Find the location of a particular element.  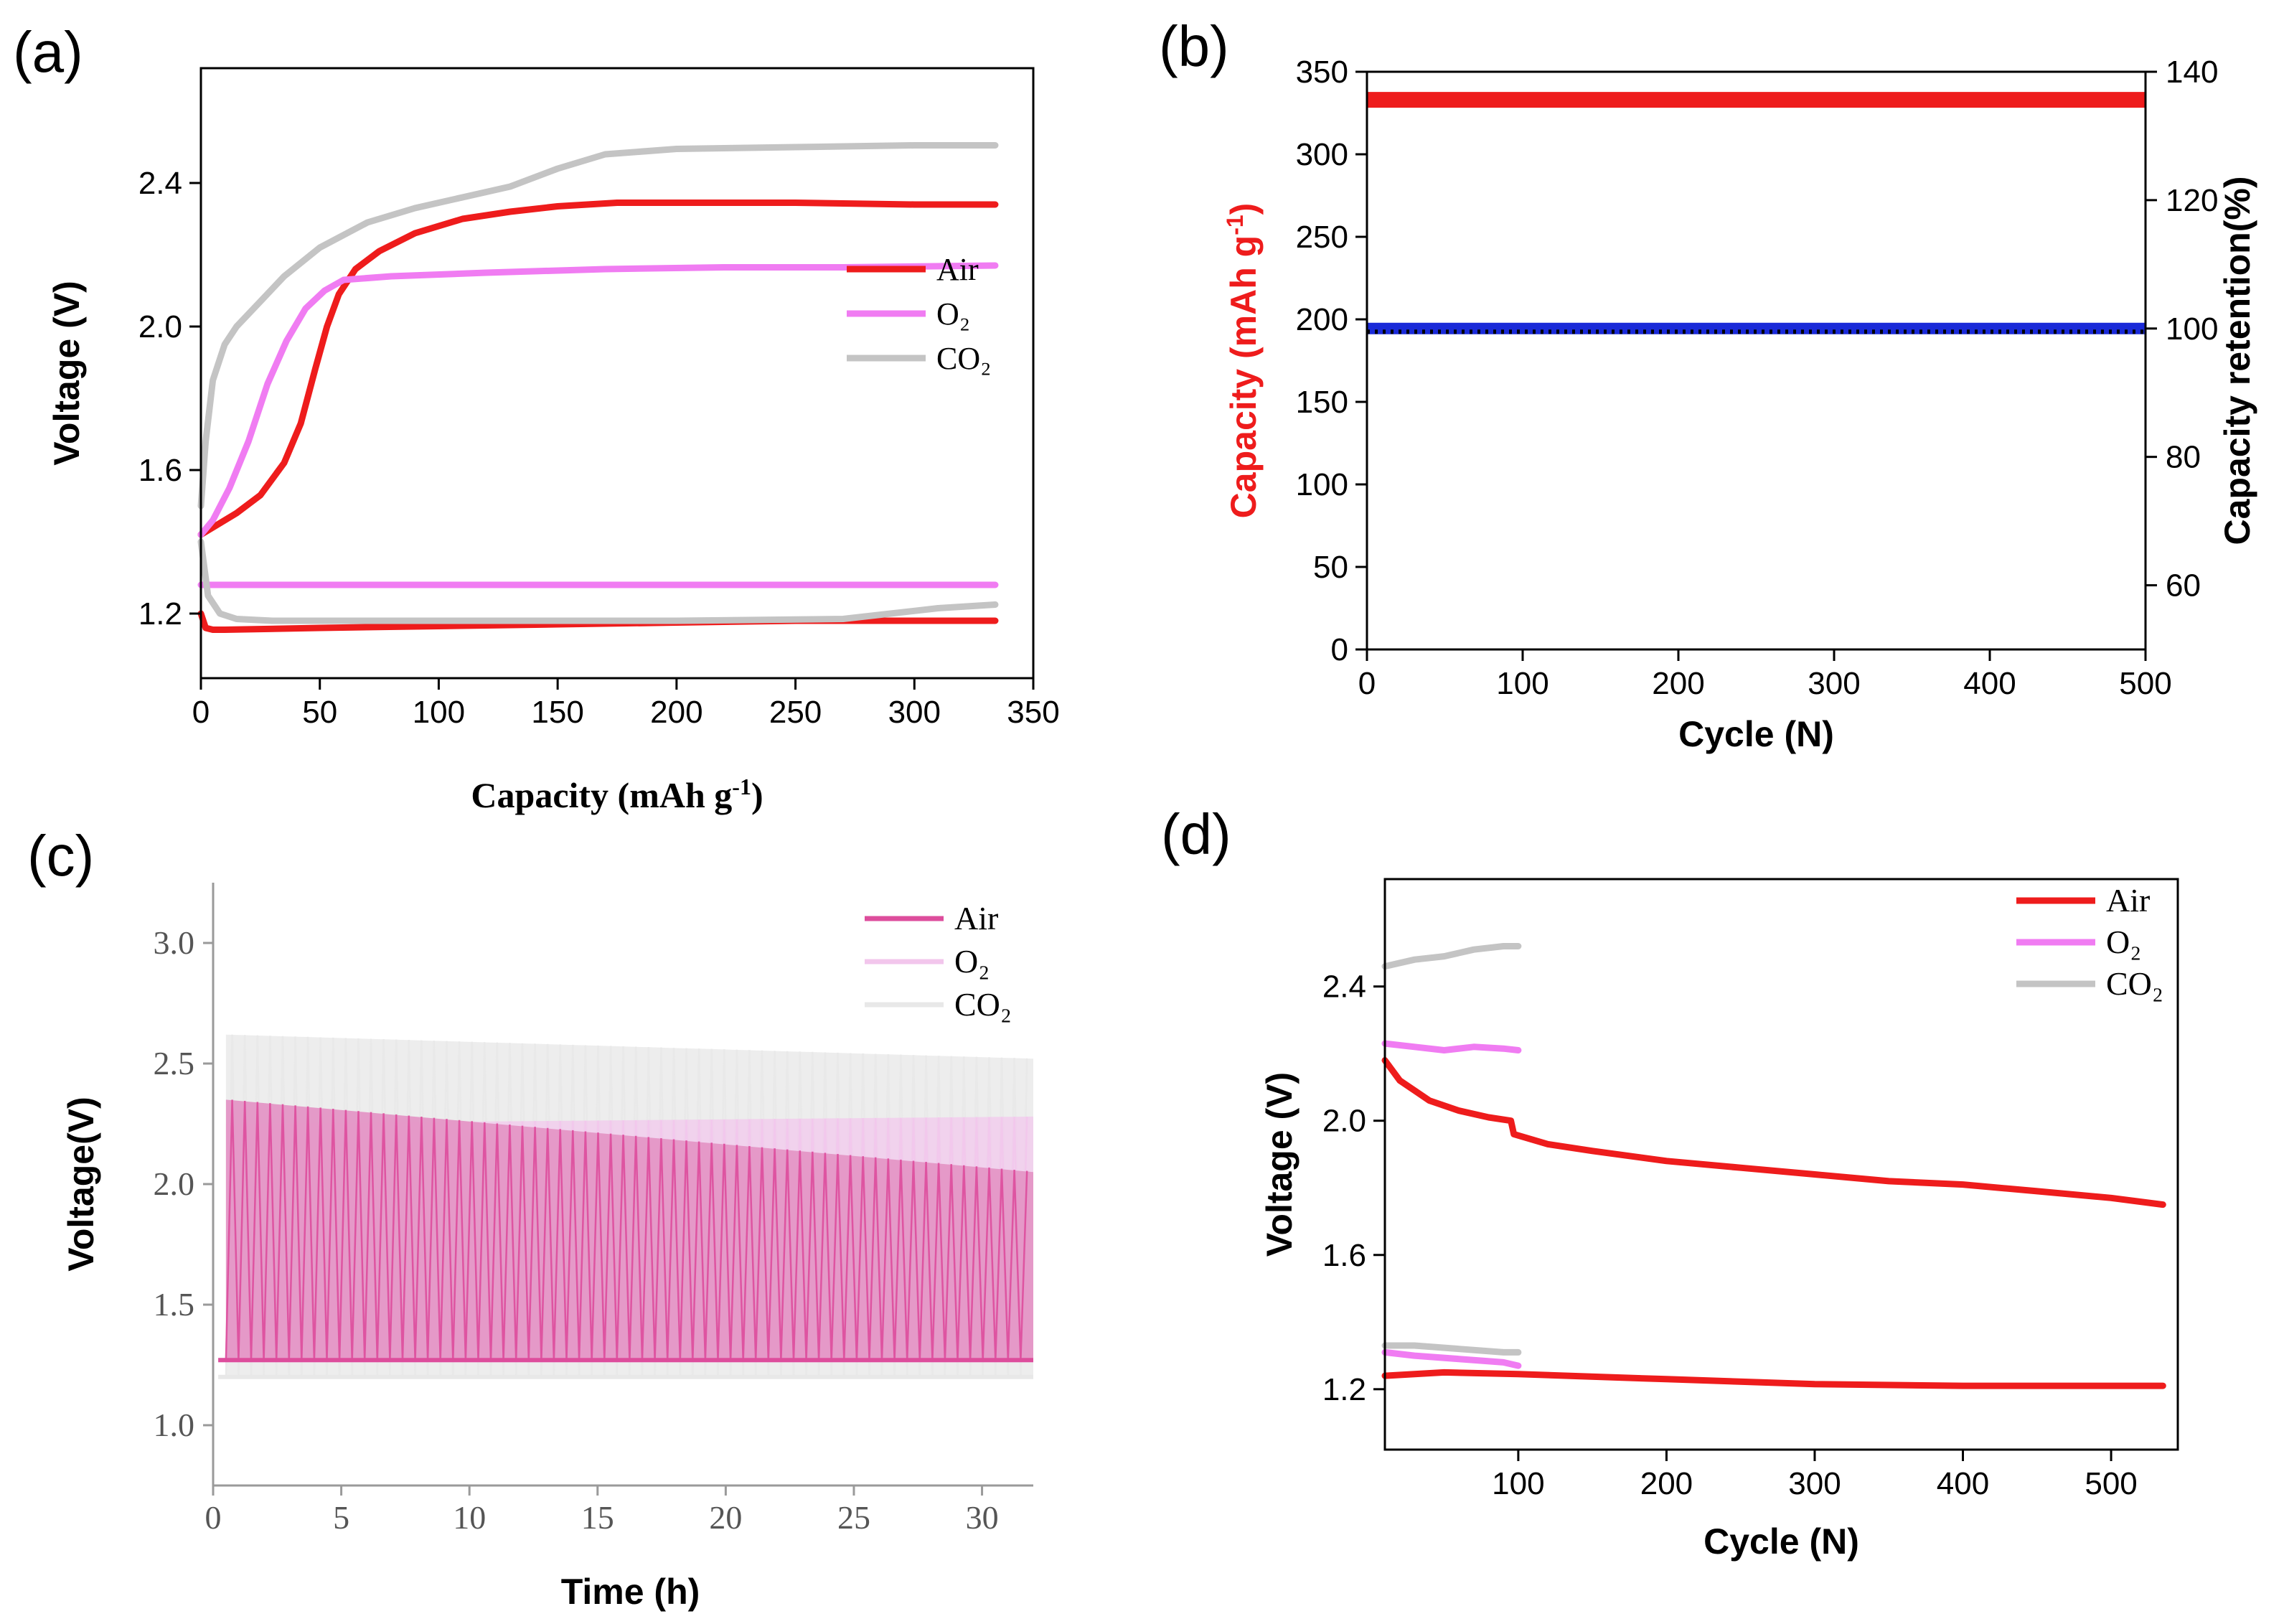

b-yaxis-right-label: Capacity retention(%) is located at coordinates (2237, 361).